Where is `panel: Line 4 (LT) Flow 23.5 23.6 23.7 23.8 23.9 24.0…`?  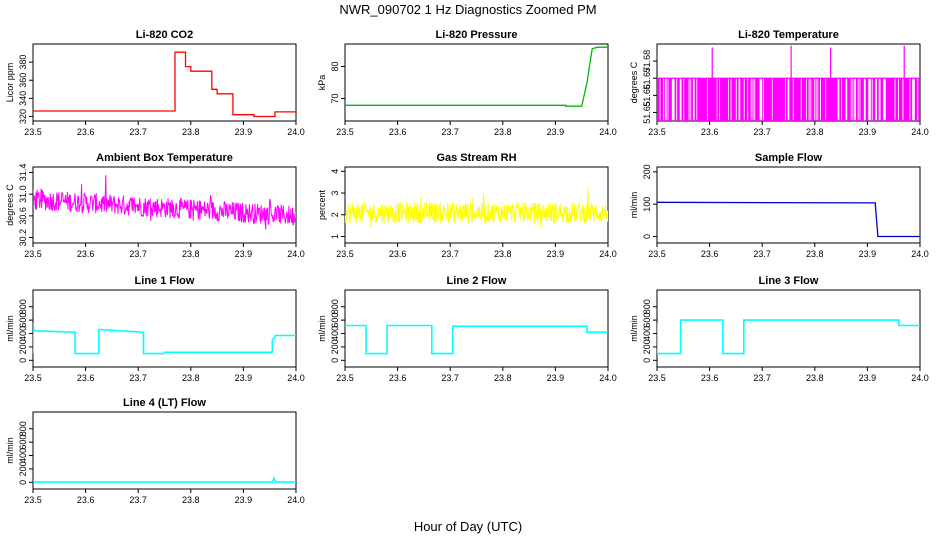 panel: Line 4 (LT) Flow 23.5 23.6 23.7 23.8 23.9 24.0… is located at coordinates (155, 451).